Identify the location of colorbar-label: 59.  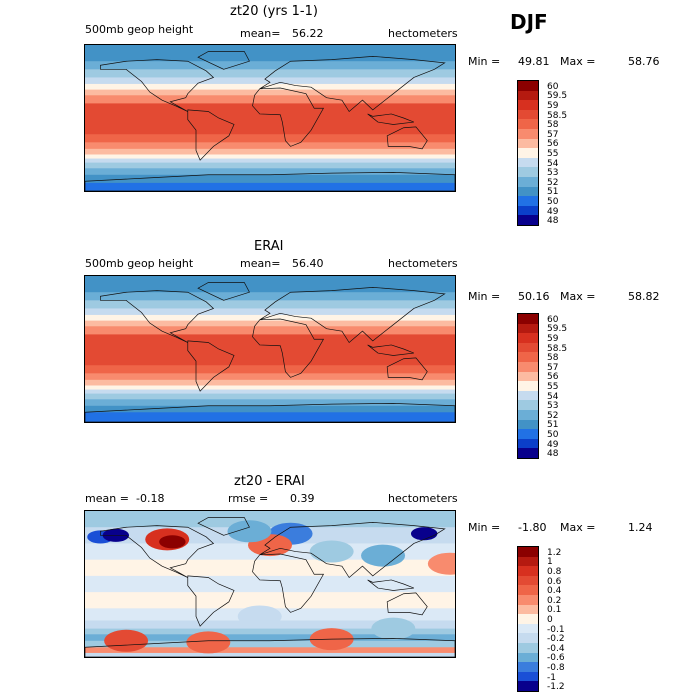
(553, 106).